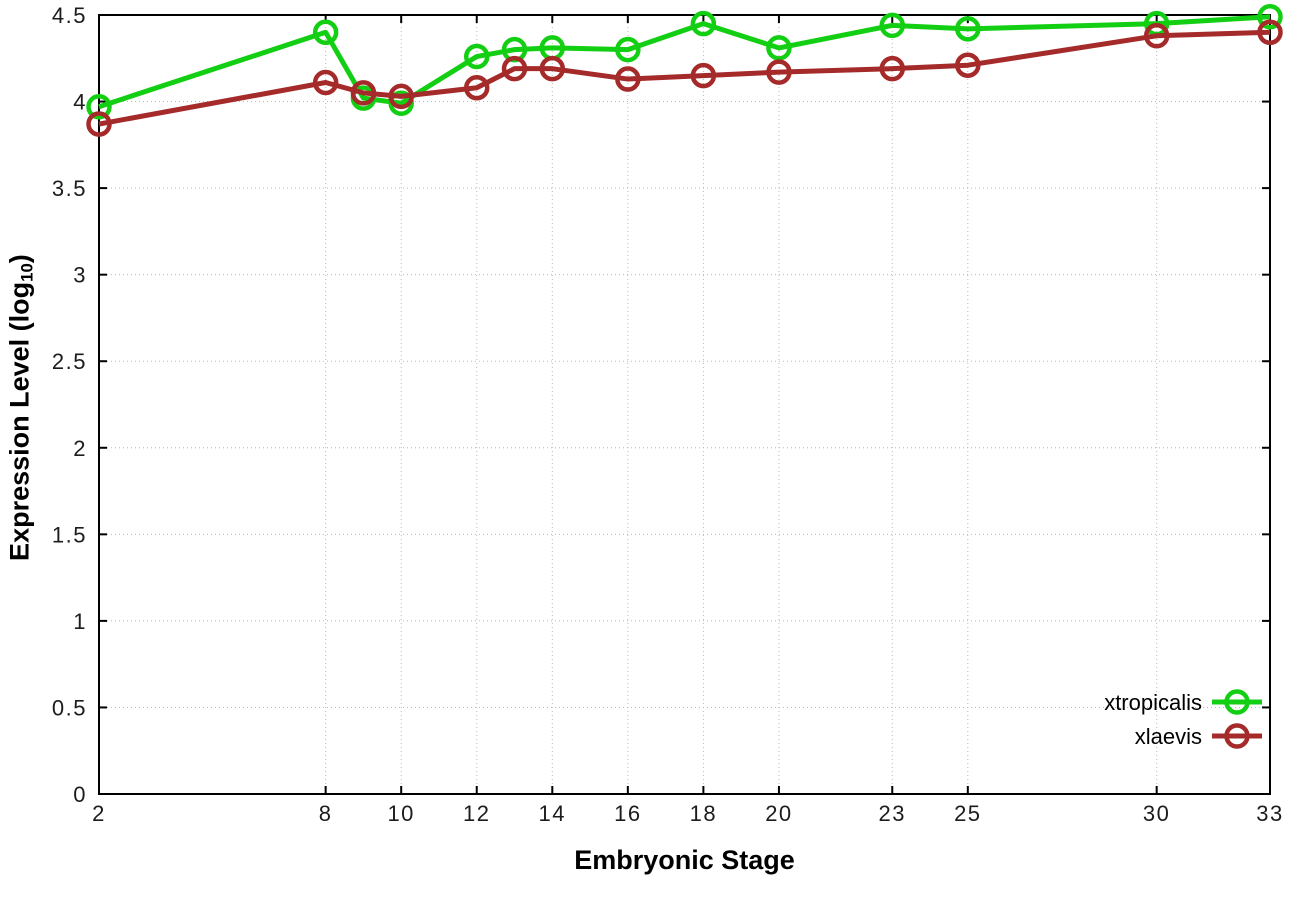  I want to click on y-tick-label-4.5: 4.5, so click(69, 15).